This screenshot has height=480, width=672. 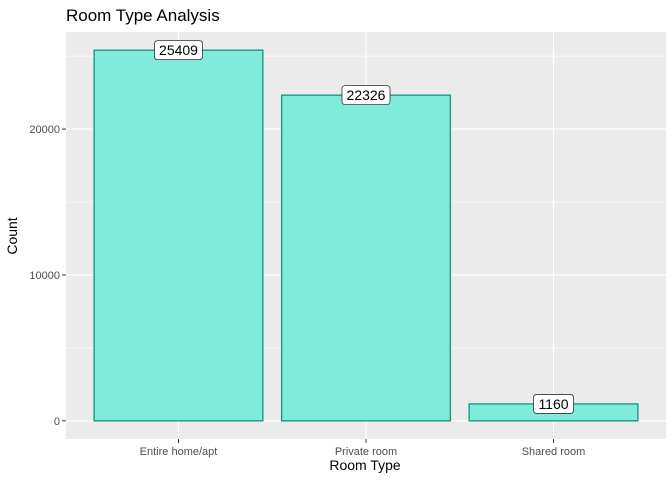 I want to click on data-label: 1160, so click(x=553, y=404).